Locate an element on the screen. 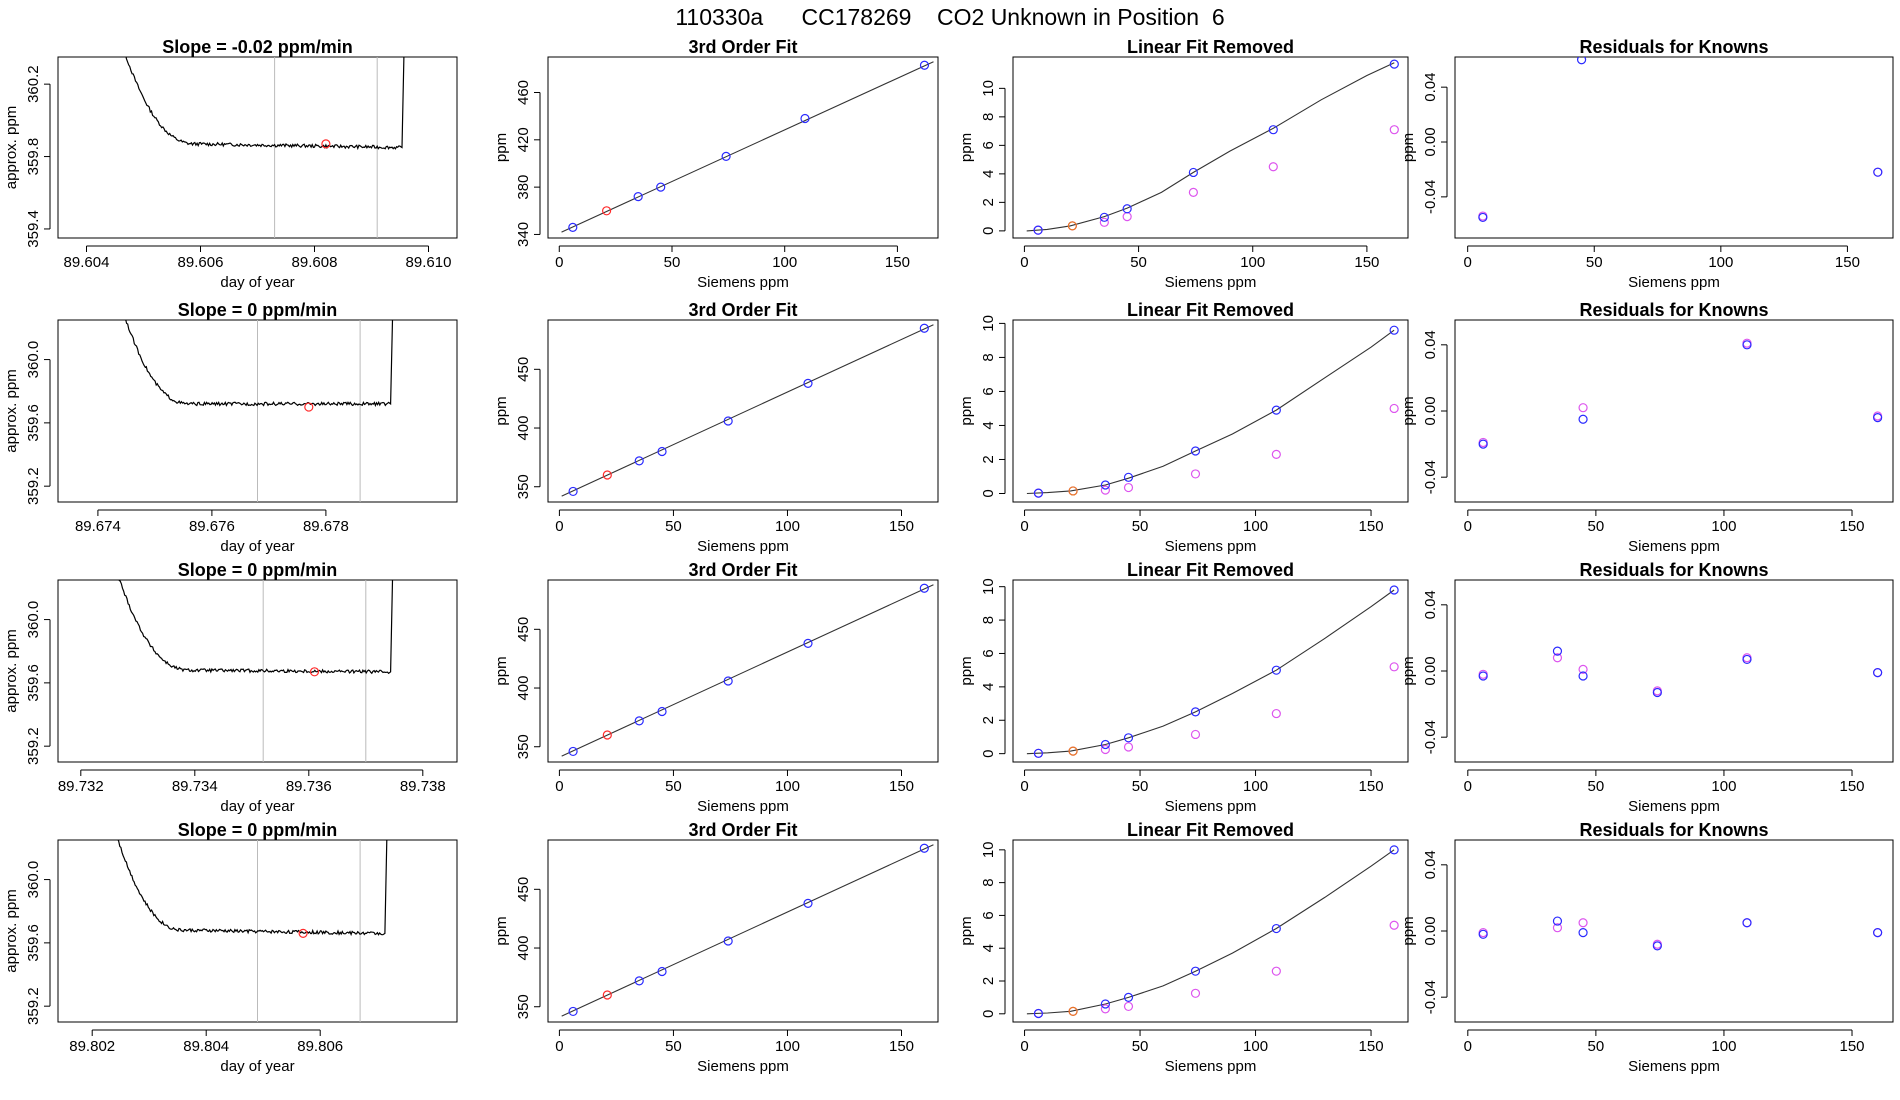 The height and width of the screenshot is (1100, 1900). fit-line is located at coordinates (747, 147).